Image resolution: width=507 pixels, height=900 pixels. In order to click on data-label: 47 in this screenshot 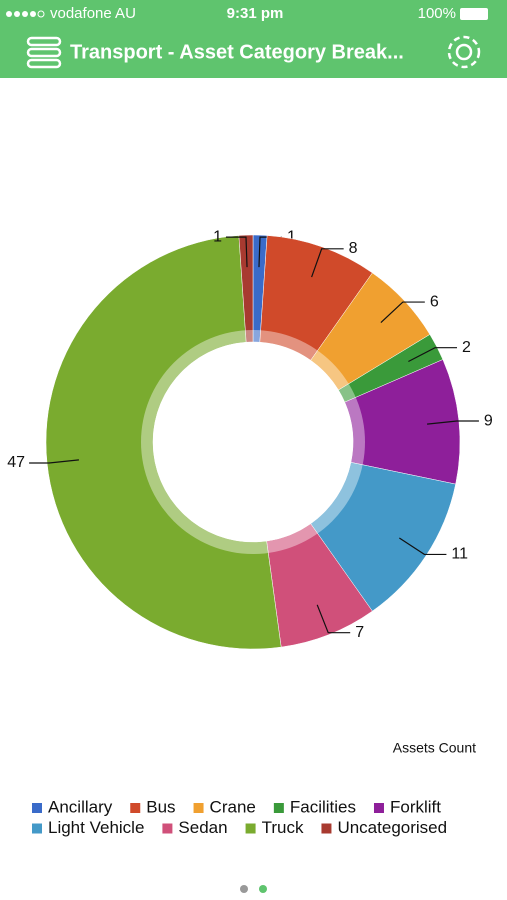, I will do `click(16, 462)`.